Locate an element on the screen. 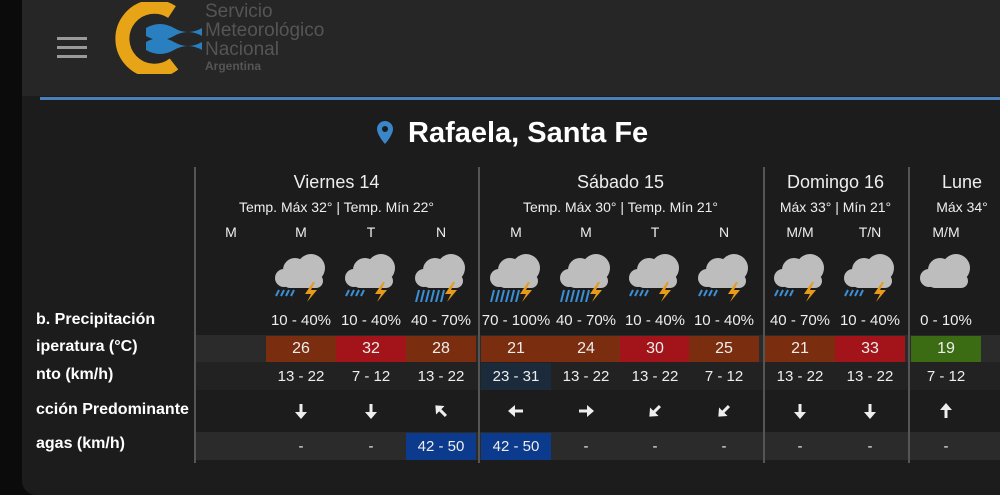  logo-line: Argentina is located at coordinates (233, 66).